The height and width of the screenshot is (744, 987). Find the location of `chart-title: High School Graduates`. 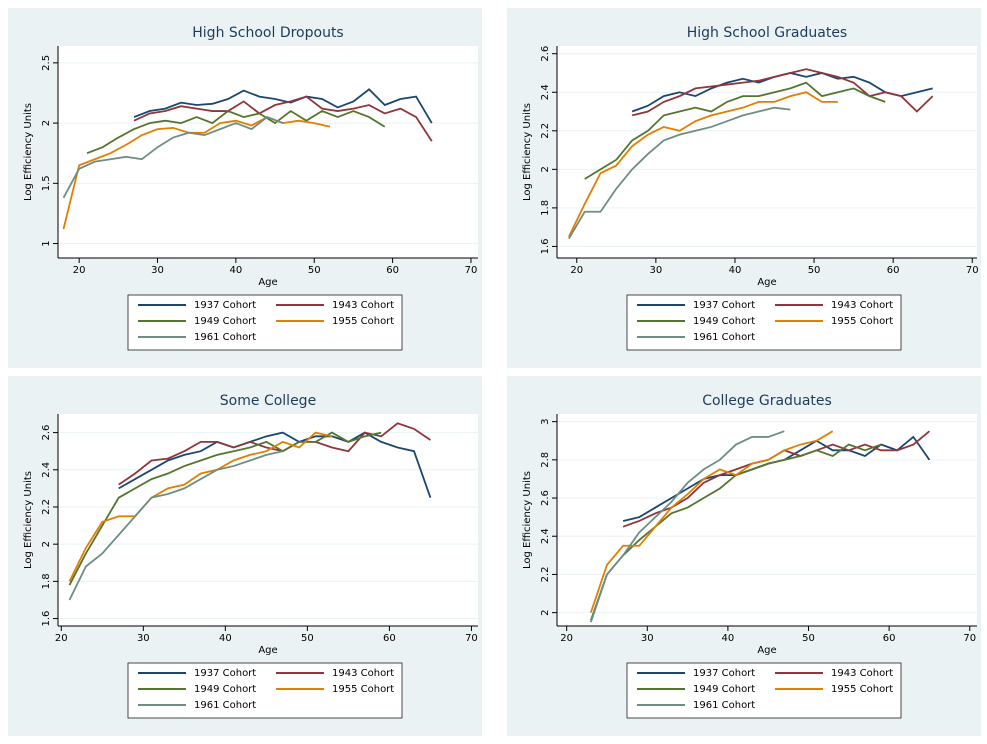

chart-title: High School Graduates is located at coordinates (767, 33).